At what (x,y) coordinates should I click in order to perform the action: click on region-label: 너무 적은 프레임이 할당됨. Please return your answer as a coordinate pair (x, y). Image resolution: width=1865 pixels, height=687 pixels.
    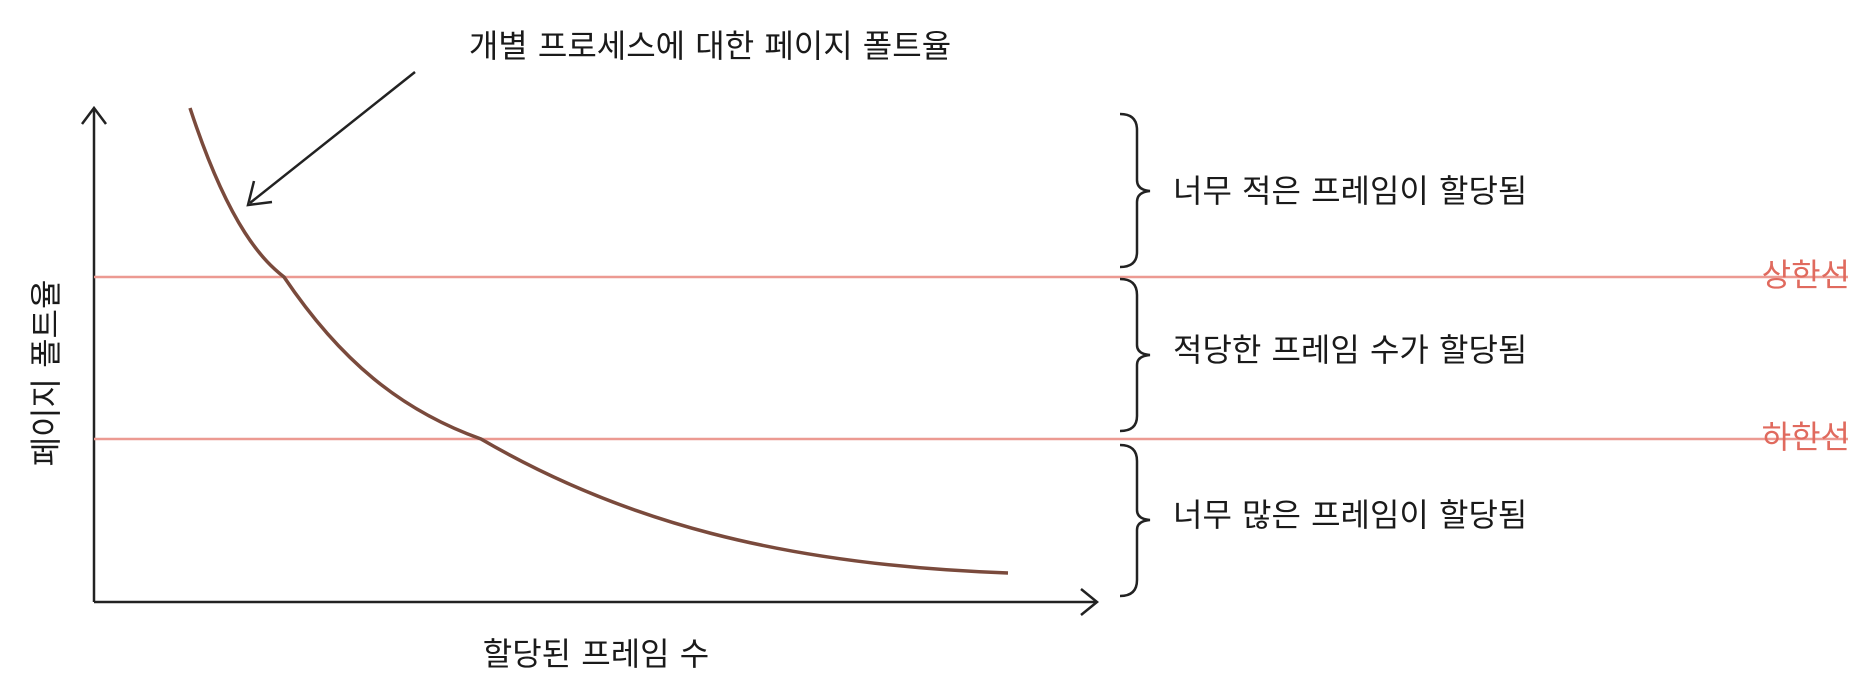
    Looking at the image, I should click on (1350, 191).